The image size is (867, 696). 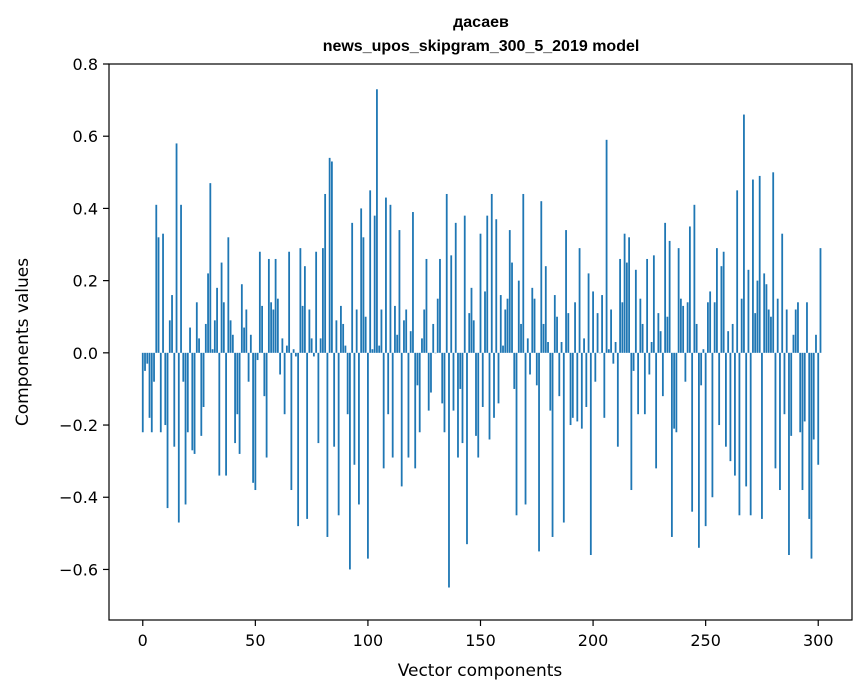 What do you see at coordinates (78, 425) in the screenshot?
I see `y-tick-label: −0.2` at bounding box center [78, 425].